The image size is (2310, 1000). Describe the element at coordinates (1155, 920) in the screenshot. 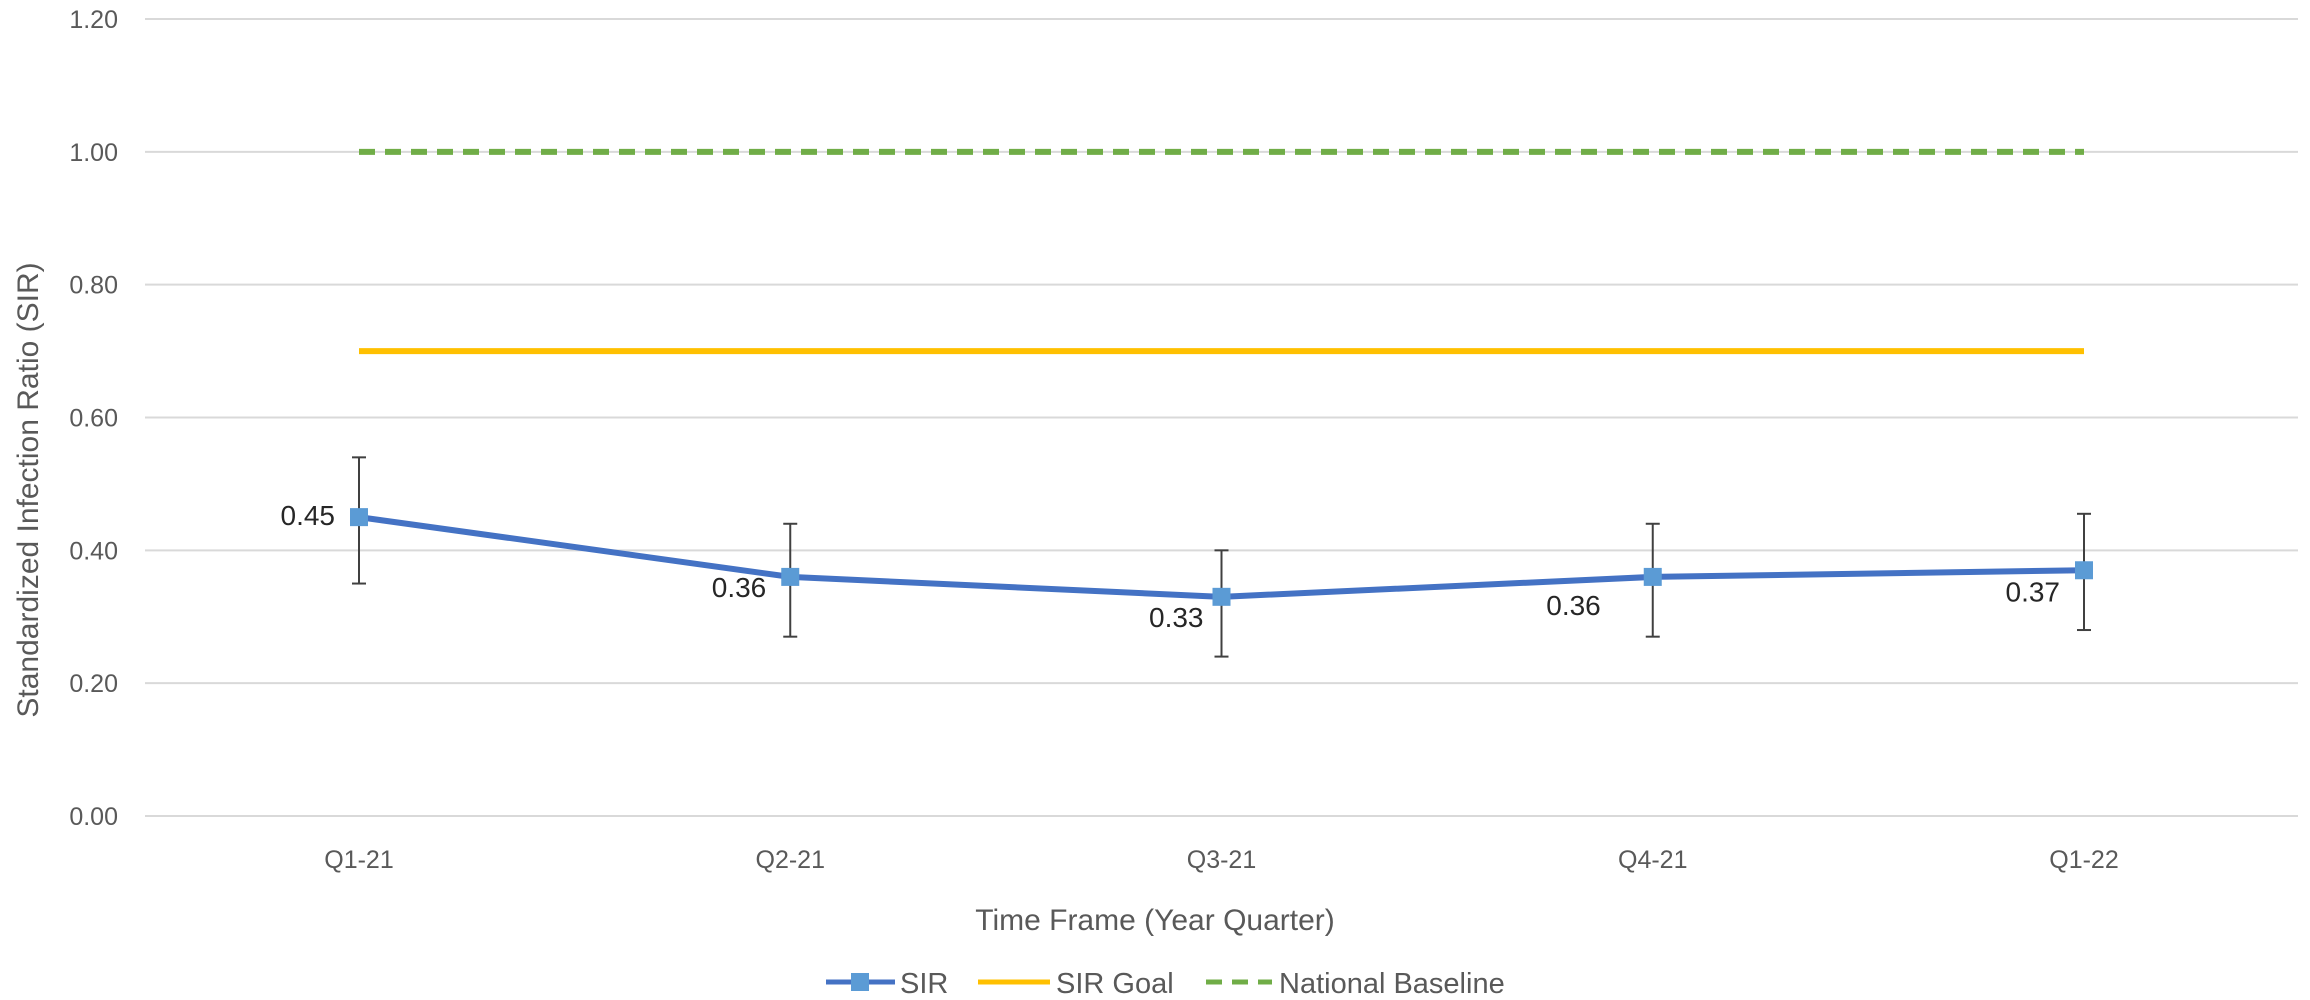

I see `x-axis-title: Time Frame (Year Quarter)` at that location.